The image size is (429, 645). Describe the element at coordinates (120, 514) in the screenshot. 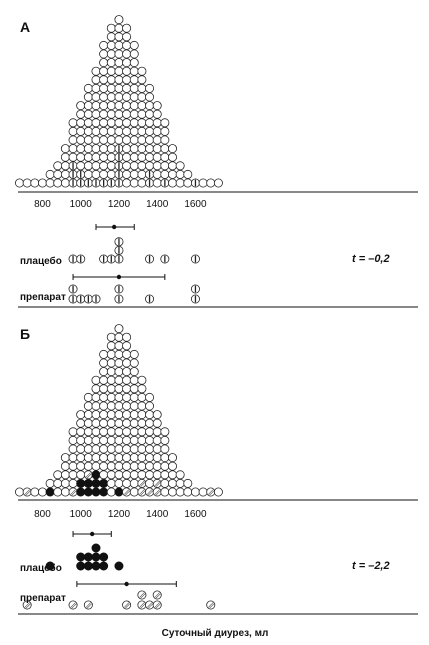

I see `tick-labels-b: 800 1000 1200 1400 1600` at that location.